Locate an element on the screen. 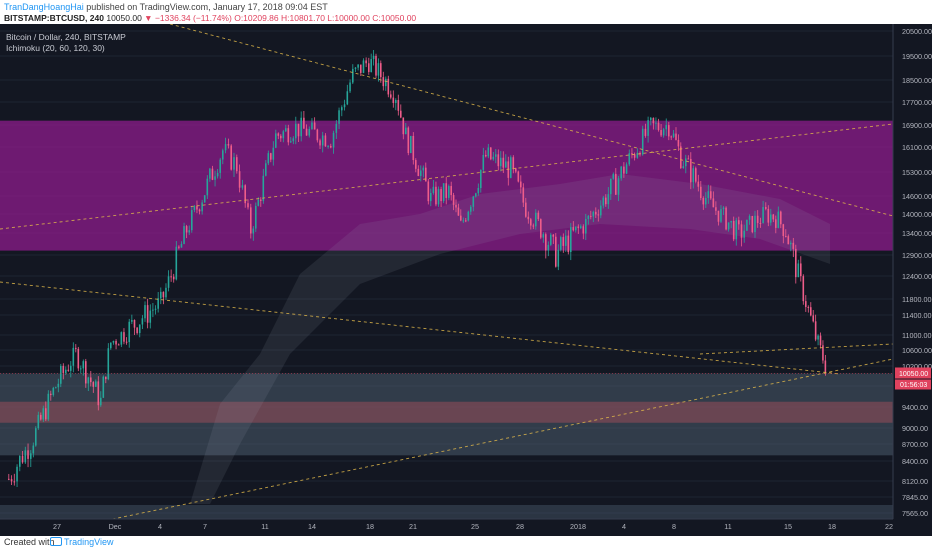 The height and width of the screenshot is (550, 932). tradingview-brand: TradingView is located at coordinates (89, 542).